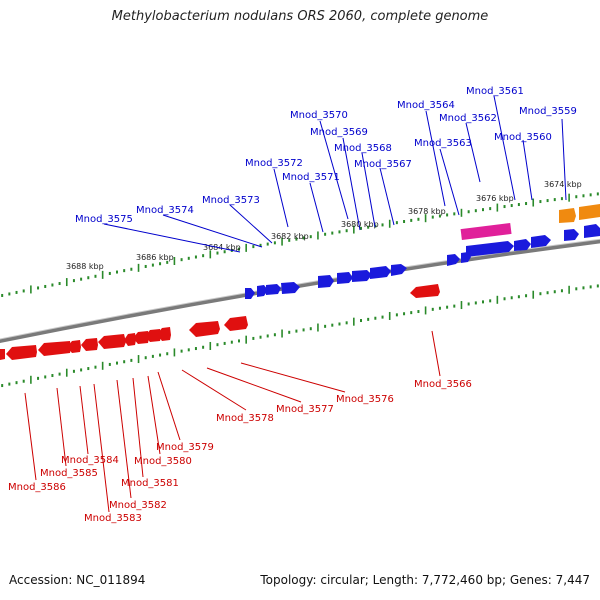  I want to click on gene-label: Mnod_3582, so click(138, 505).